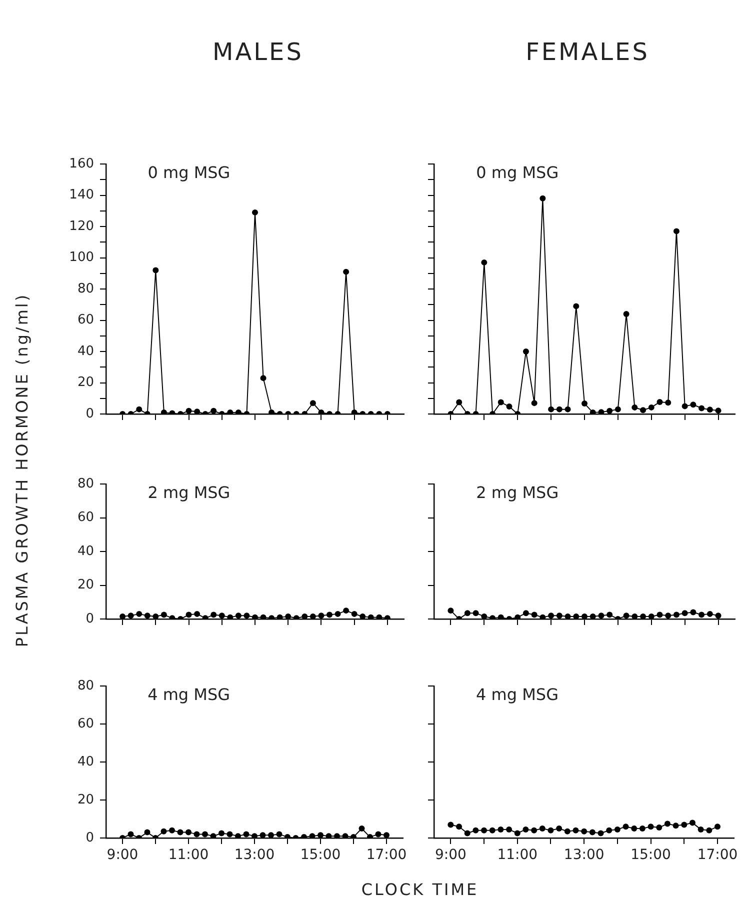  What do you see at coordinates (258, 52) in the screenshot?
I see `chart-title: MALES` at bounding box center [258, 52].